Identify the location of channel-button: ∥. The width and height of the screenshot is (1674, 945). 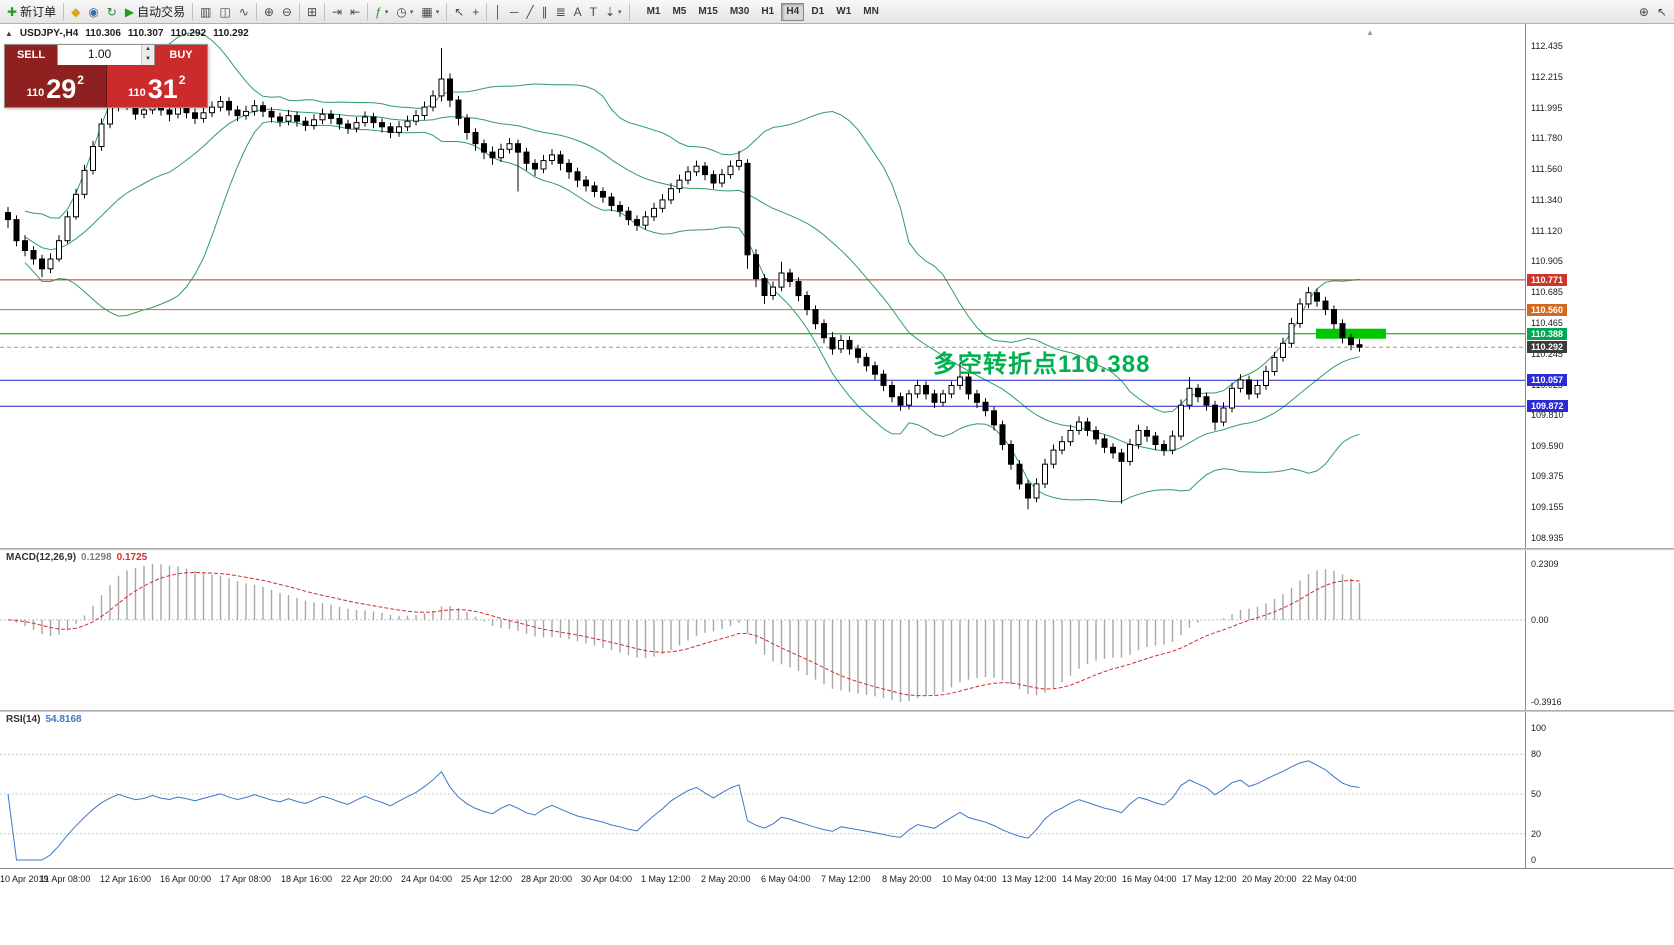
(545, 12).